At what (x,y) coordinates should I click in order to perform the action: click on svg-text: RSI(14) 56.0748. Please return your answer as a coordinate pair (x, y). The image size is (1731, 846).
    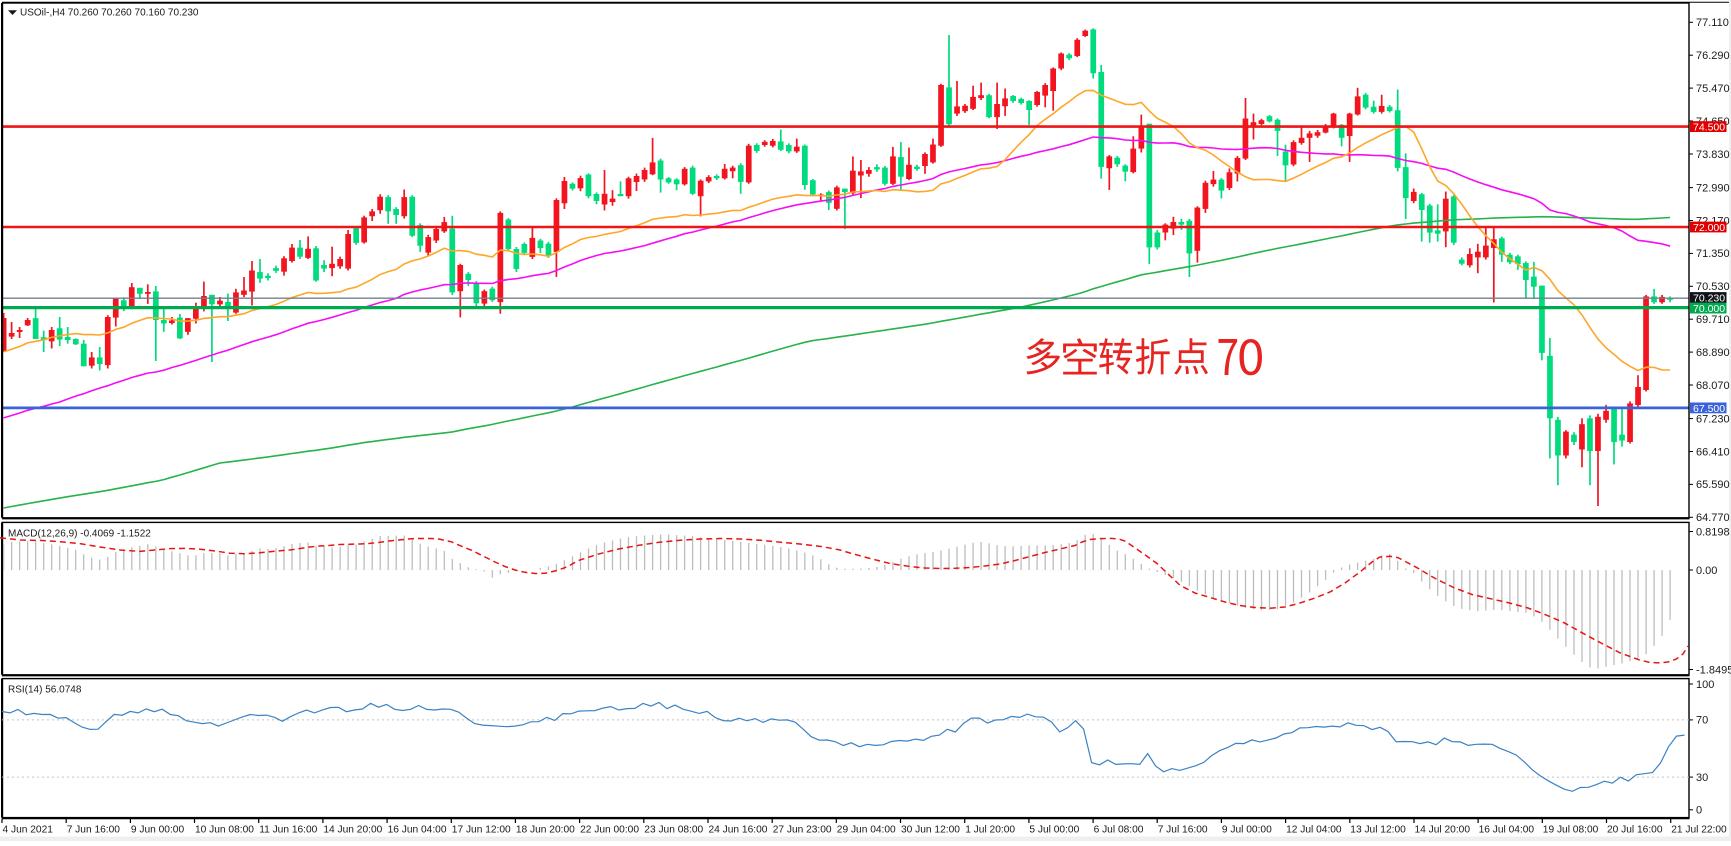
    Looking at the image, I should click on (45, 690).